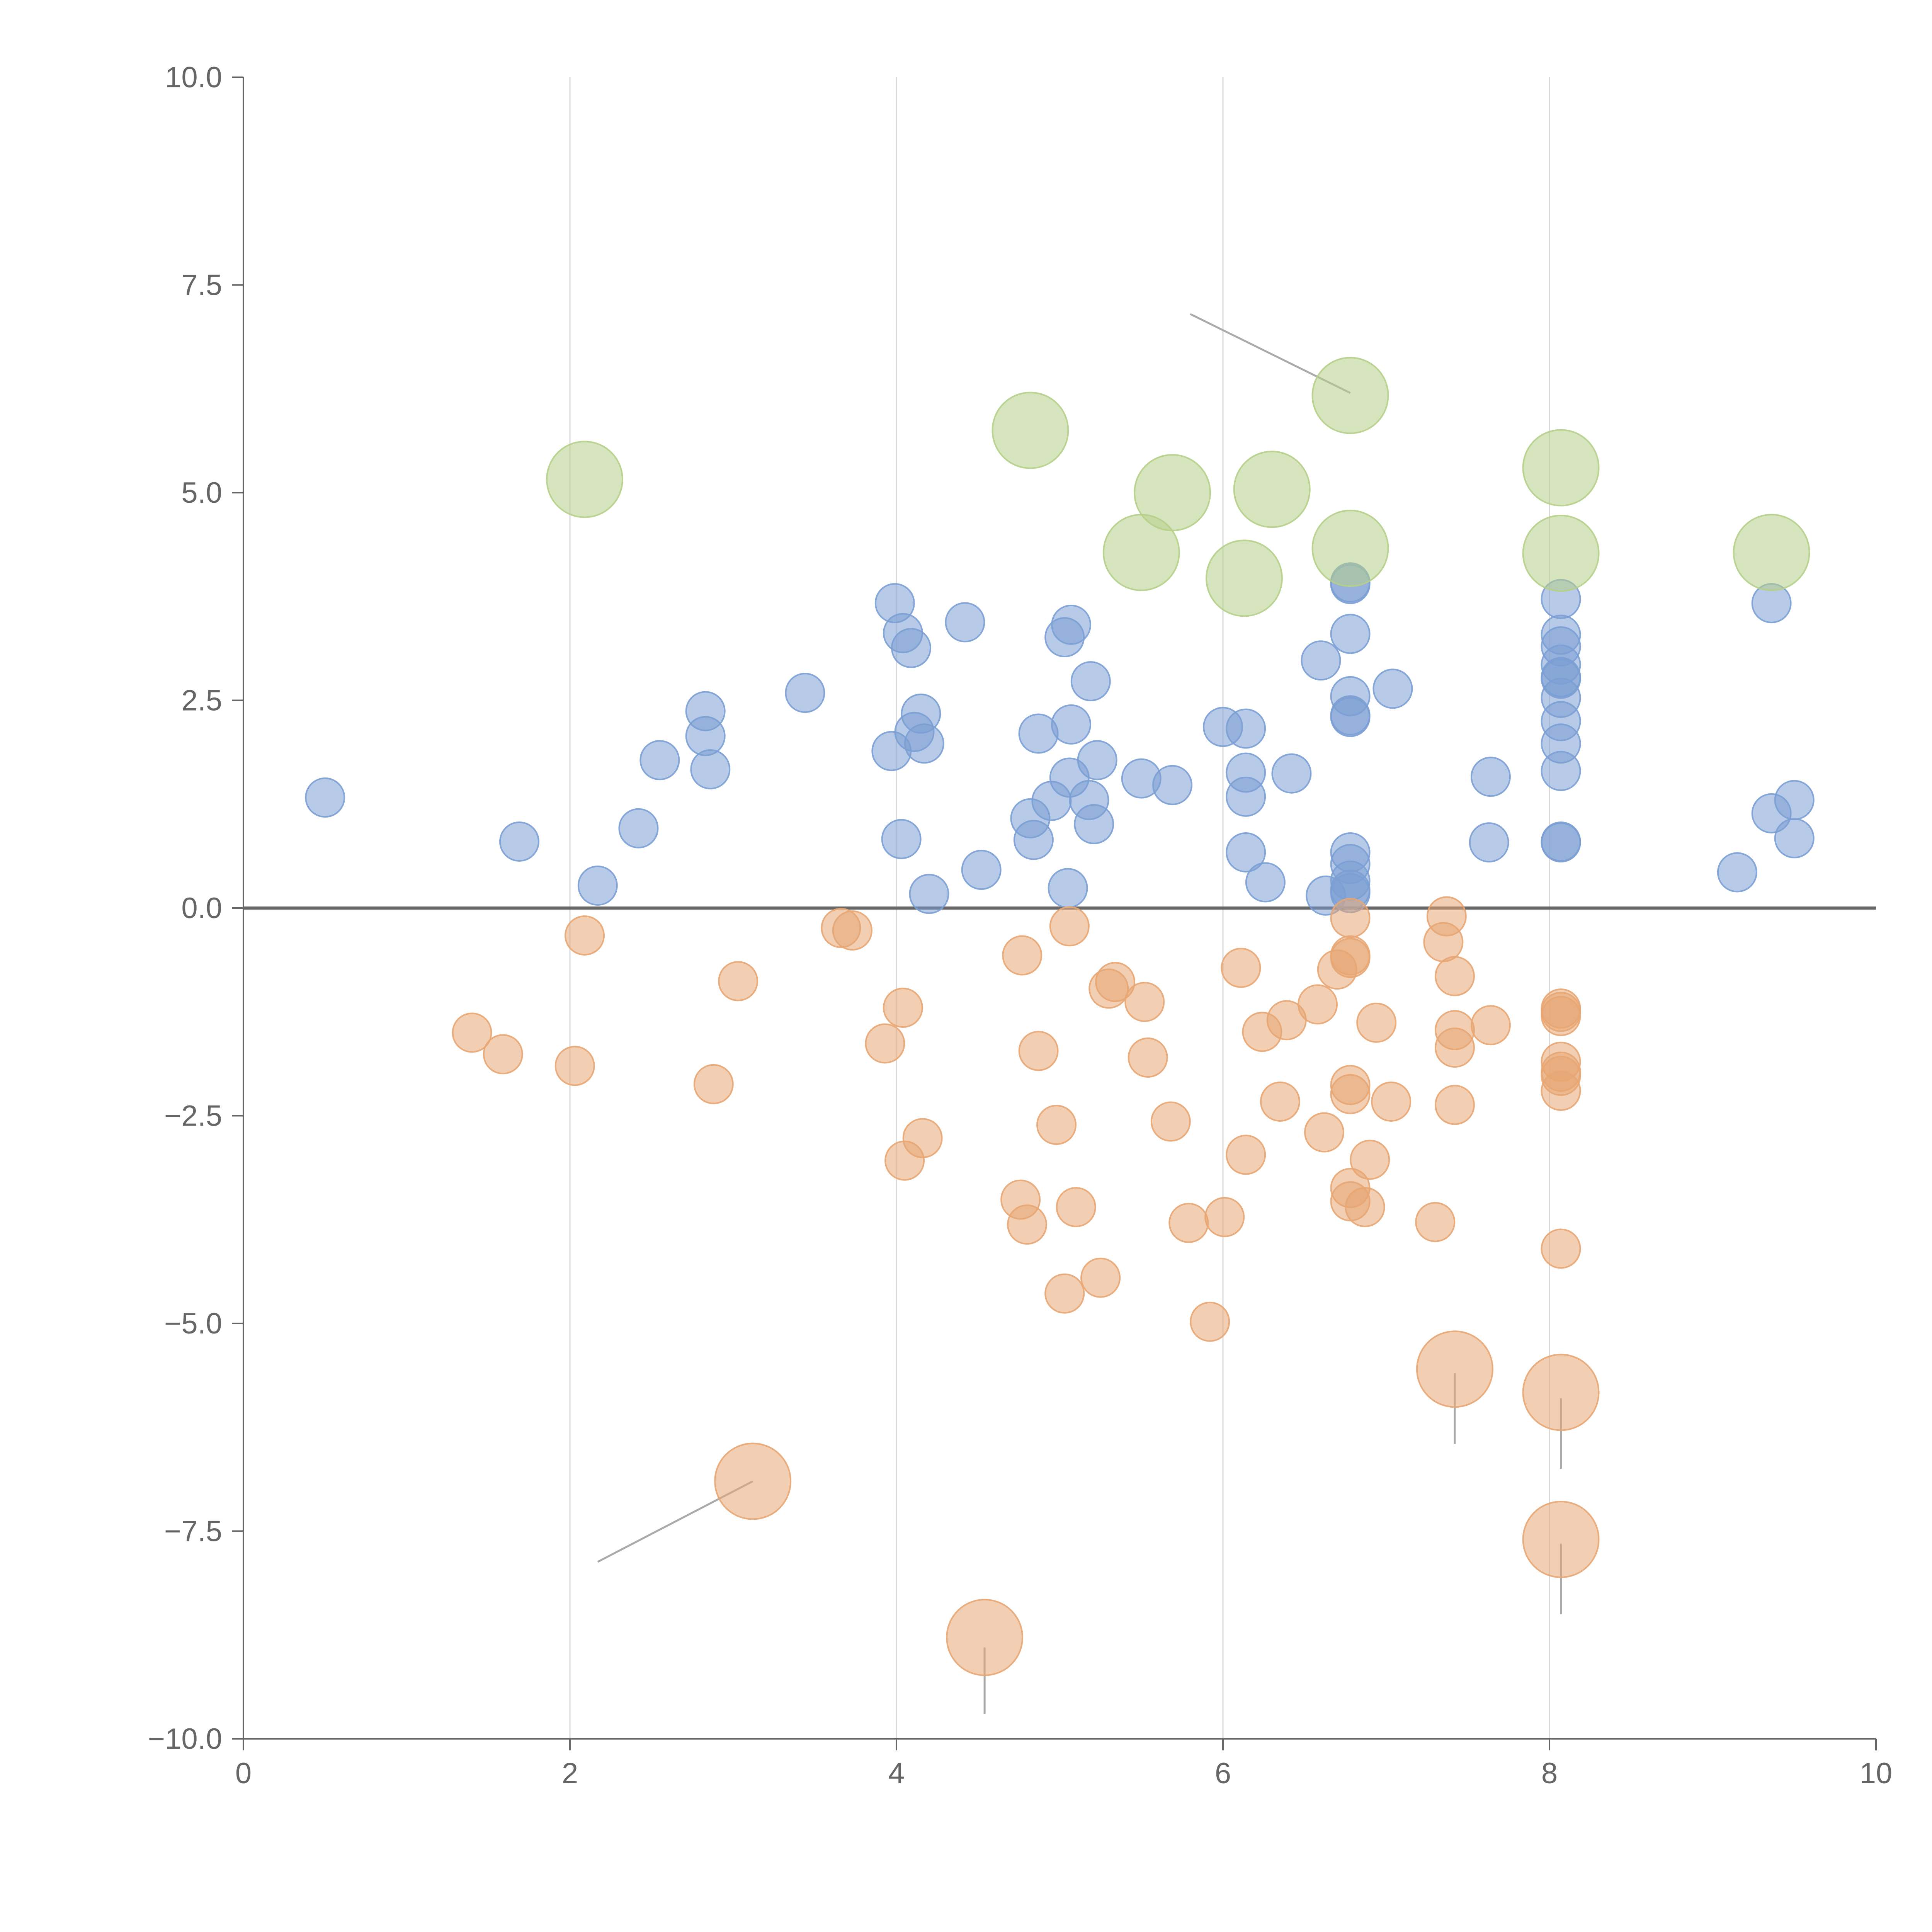 The height and width of the screenshot is (1932, 1932). Describe the element at coordinates (897, 1773) in the screenshot. I see `x-tick-label: 4` at that location.